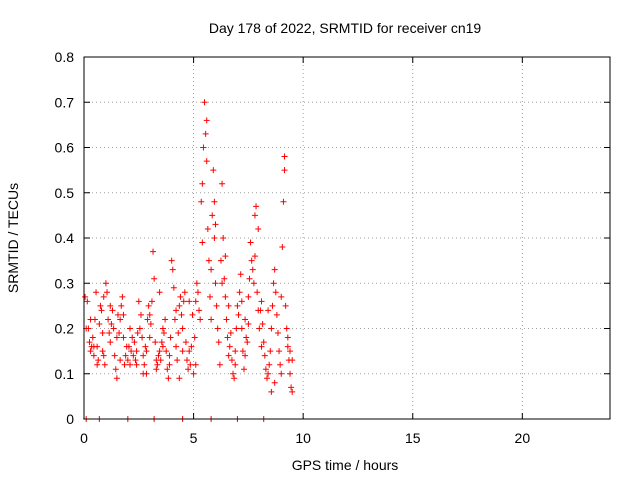  I want to click on x-tick-label: 10, so click(303, 438).